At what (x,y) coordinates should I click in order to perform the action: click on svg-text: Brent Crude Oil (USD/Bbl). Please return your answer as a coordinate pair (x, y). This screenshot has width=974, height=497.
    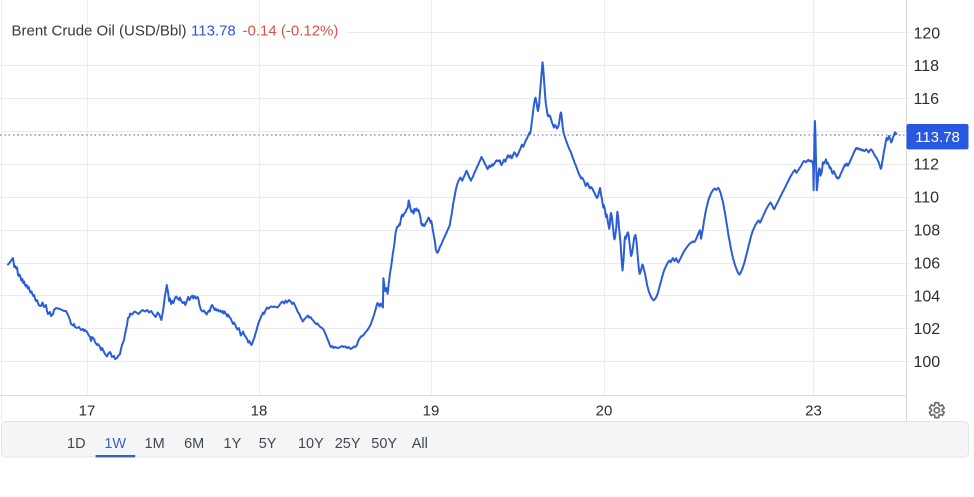
    Looking at the image, I should click on (99, 31).